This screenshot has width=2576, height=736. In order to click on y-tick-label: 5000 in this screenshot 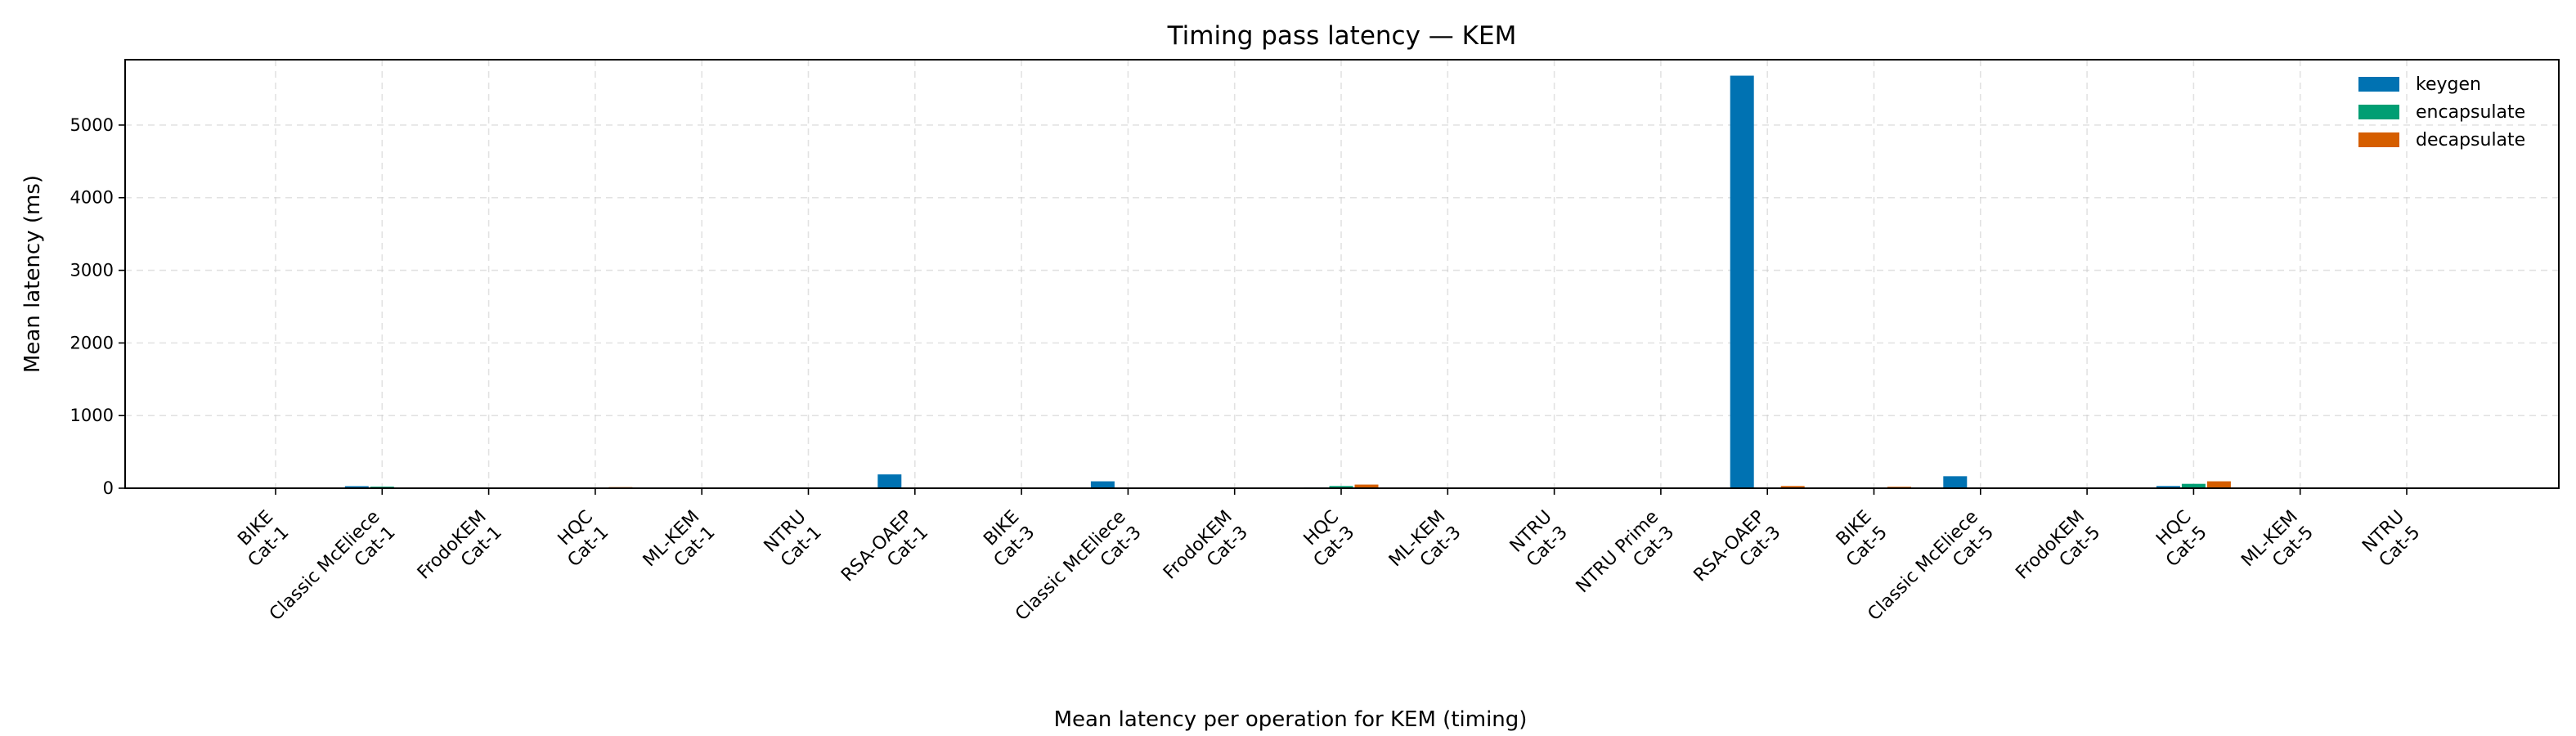, I will do `click(92, 125)`.